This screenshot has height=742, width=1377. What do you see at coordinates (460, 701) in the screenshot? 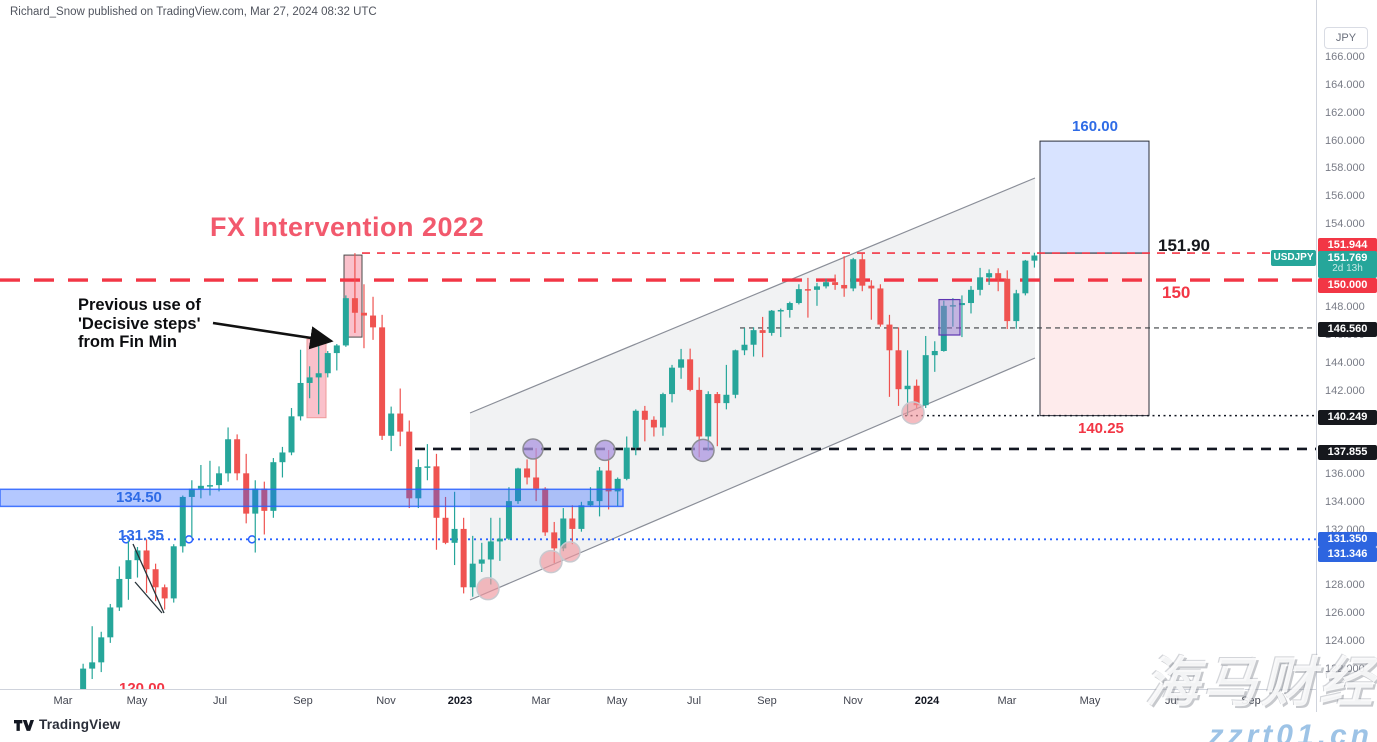
I see `time-tick: 2023` at bounding box center [460, 701].